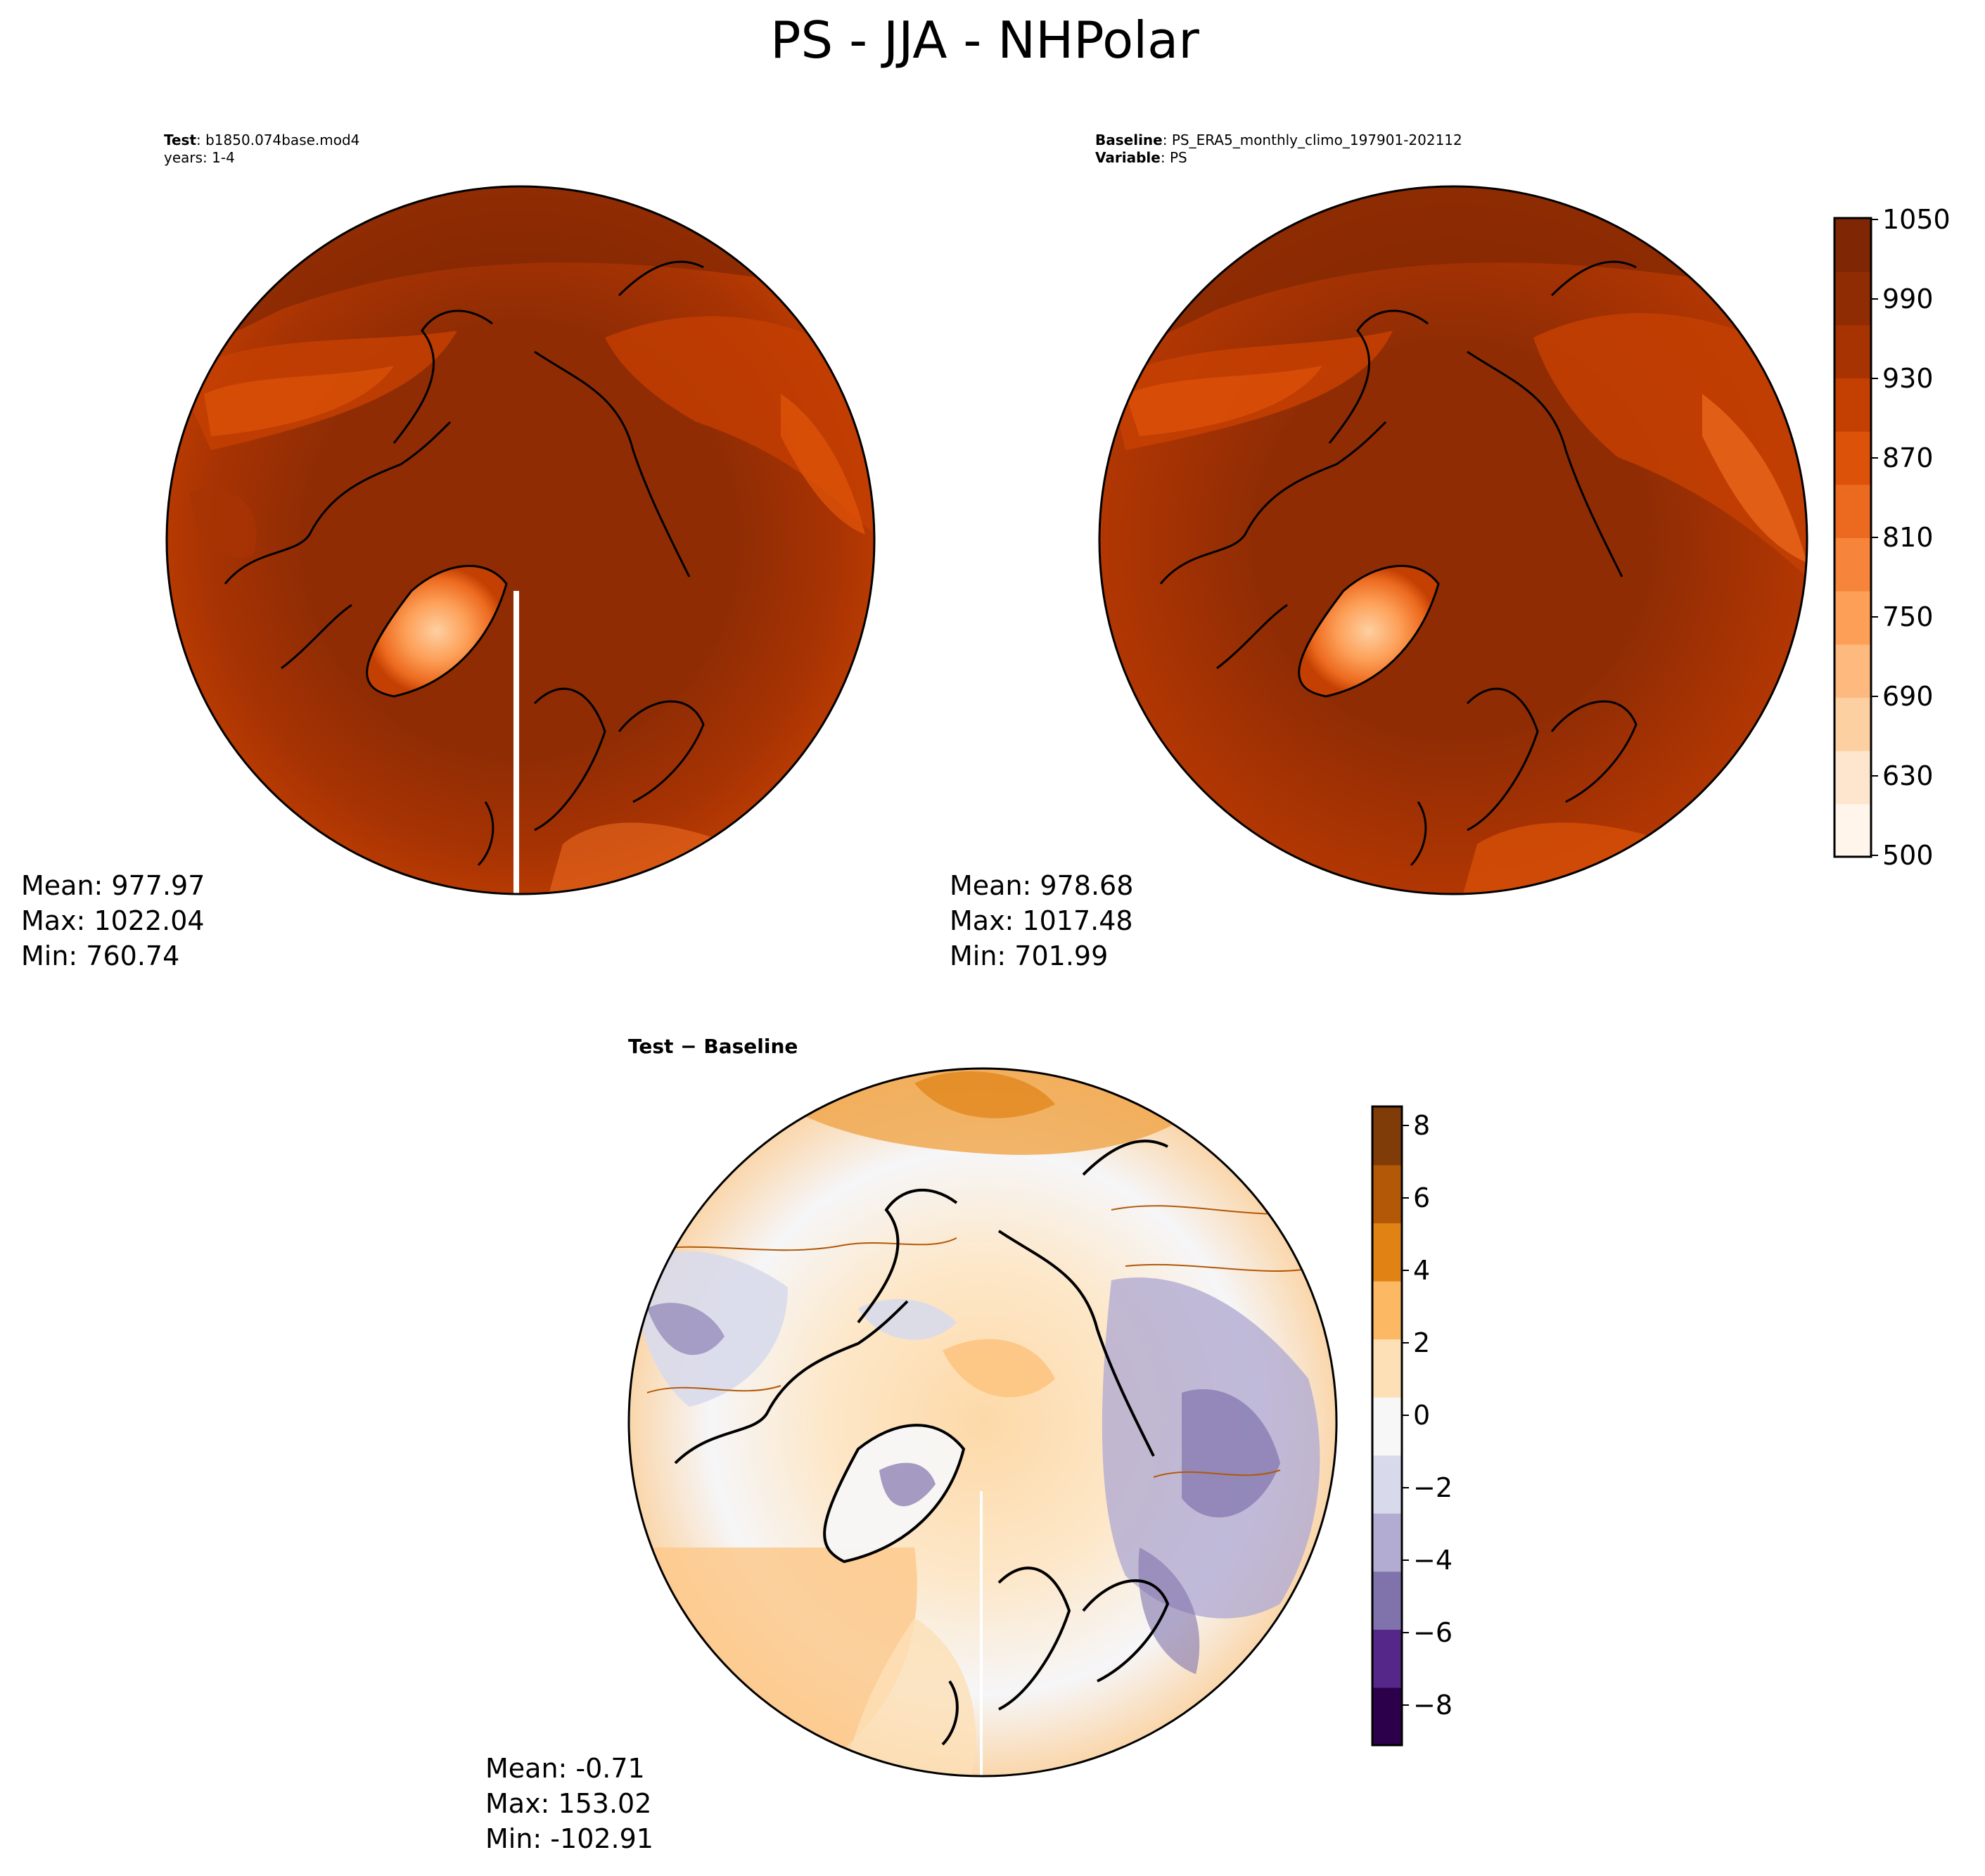 The width and height of the screenshot is (1985, 1876). What do you see at coordinates (1421, 1197) in the screenshot?
I see `colorbar-tick-label: 6` at bounding box center [1421, 1197].